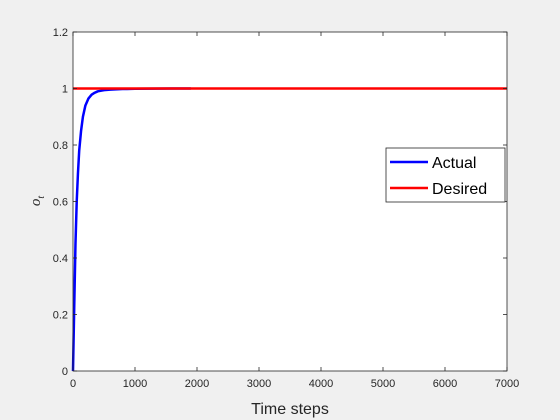 Image resolution: width=560 pixels, height=420 pixels. Describe the element at coordinates (65, 372) in the screenshot. I see `y-tick-label: 0` at that location.